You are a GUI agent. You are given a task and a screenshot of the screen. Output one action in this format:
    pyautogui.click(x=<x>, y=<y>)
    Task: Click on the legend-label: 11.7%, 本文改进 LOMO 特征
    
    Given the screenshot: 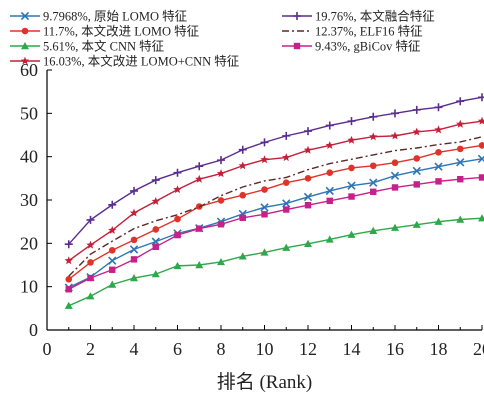 What is the action you would take?
    pyautogui.click(x=121, y=31)
    